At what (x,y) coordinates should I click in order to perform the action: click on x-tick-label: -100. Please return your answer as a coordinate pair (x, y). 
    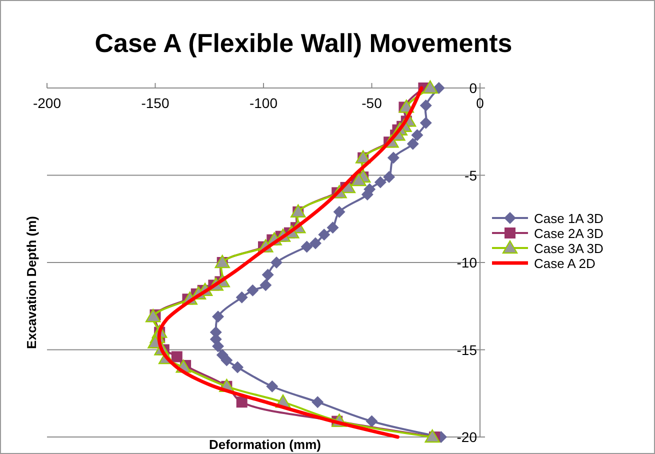
    Looking at the image, I should click on (263, 103).